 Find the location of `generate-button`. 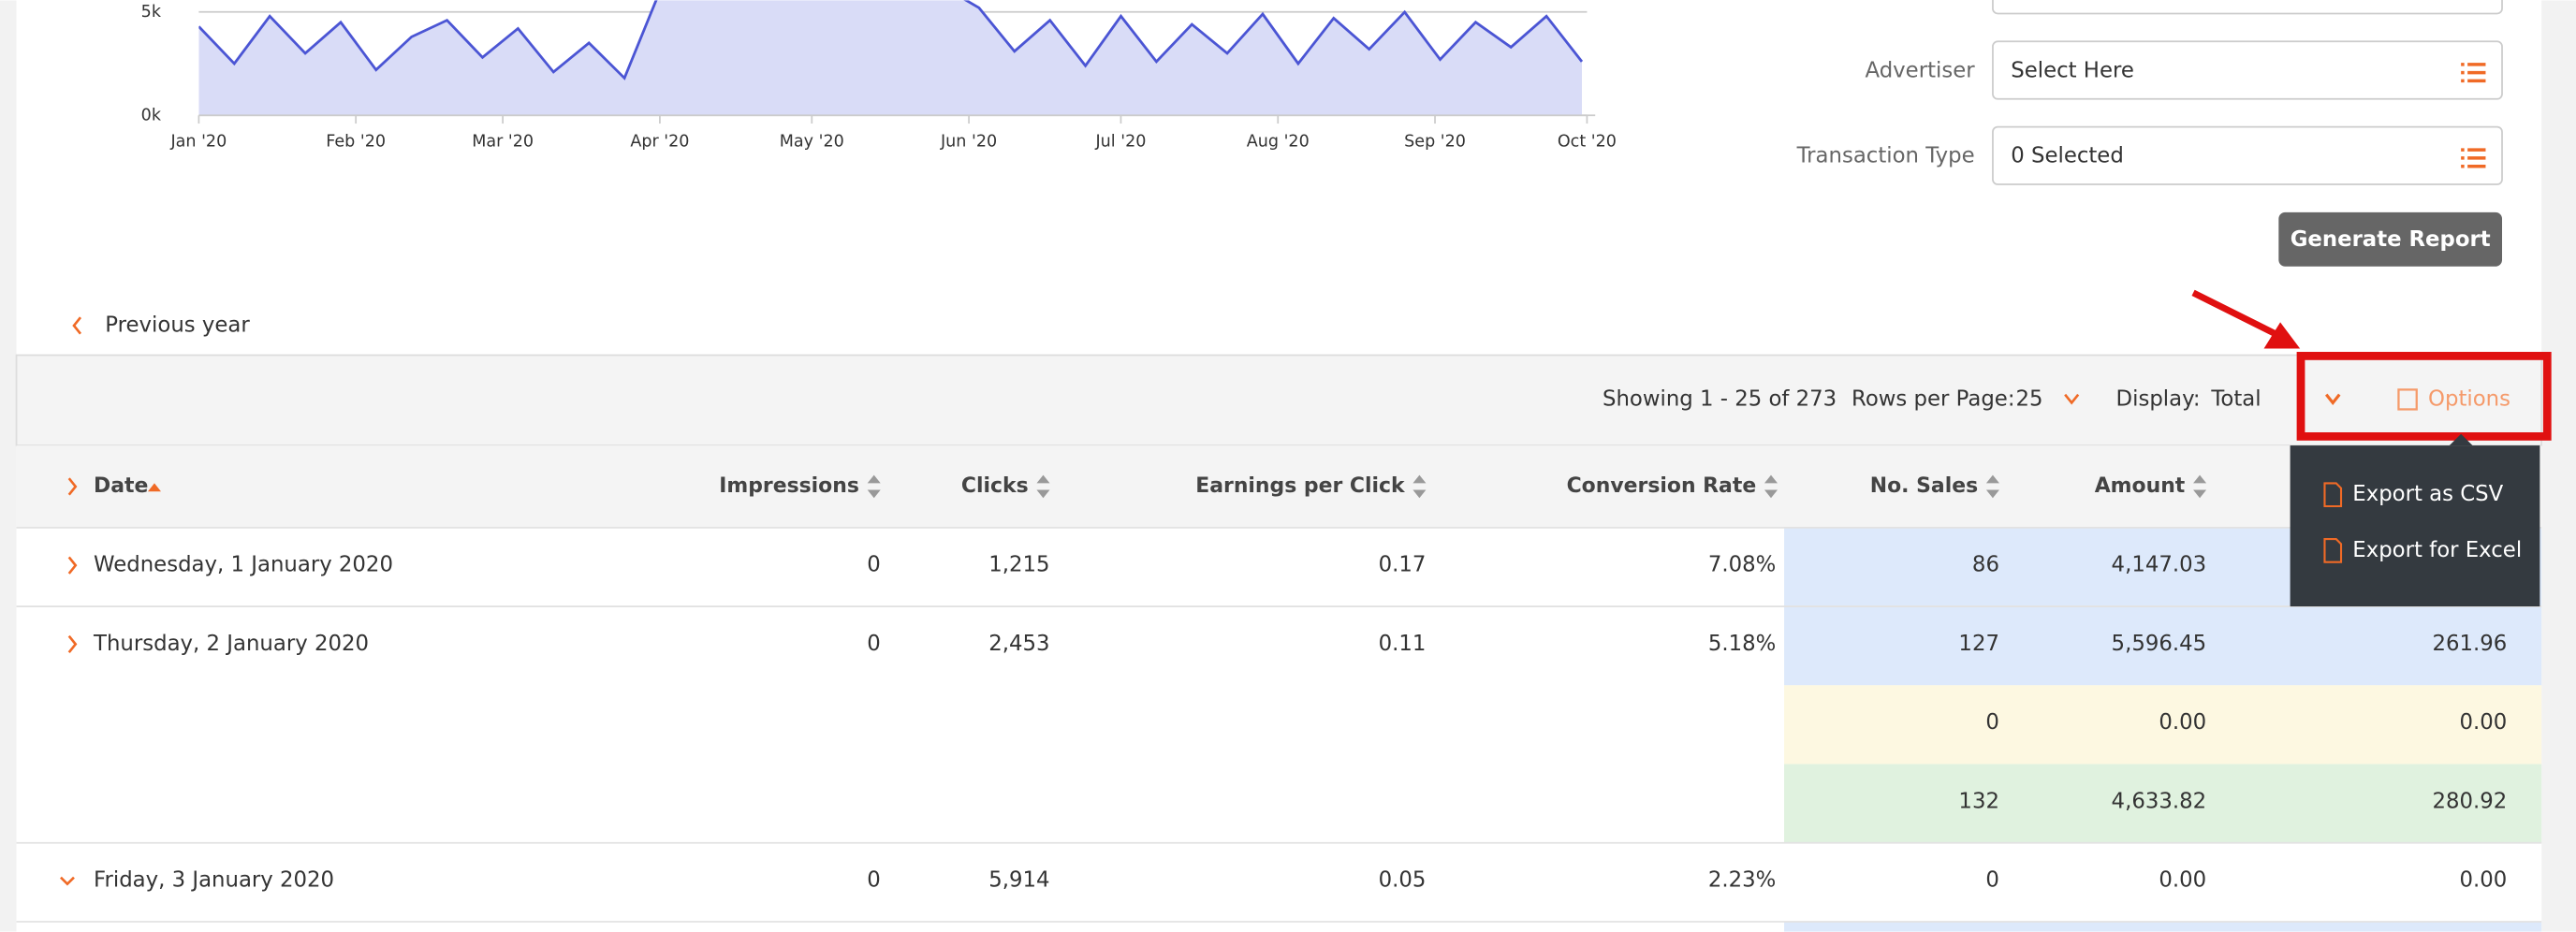

generate-button is located at coordinates (2390, 239).